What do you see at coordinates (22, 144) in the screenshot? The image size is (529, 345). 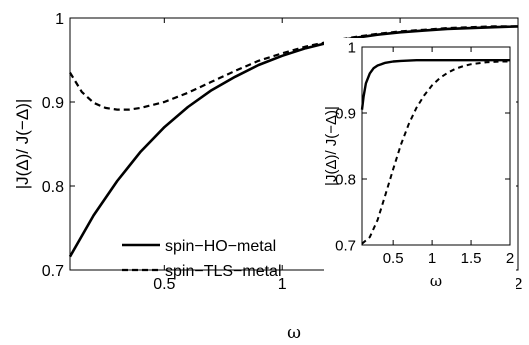 I see `main-y-axis-label: |J(Δ)/ J(−Δ)|` at bounding box center [22, 144].